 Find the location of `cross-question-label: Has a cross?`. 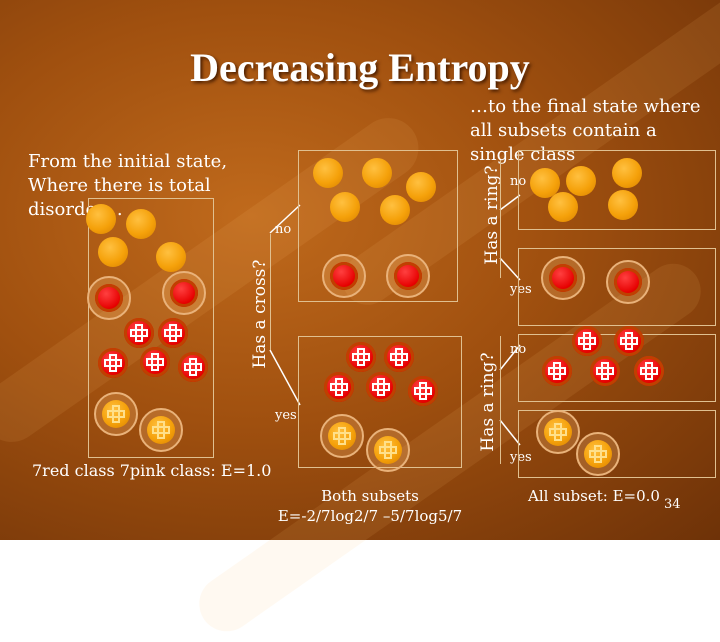

cross-question-label: Has a cross? is located at coordinates (260, 314).